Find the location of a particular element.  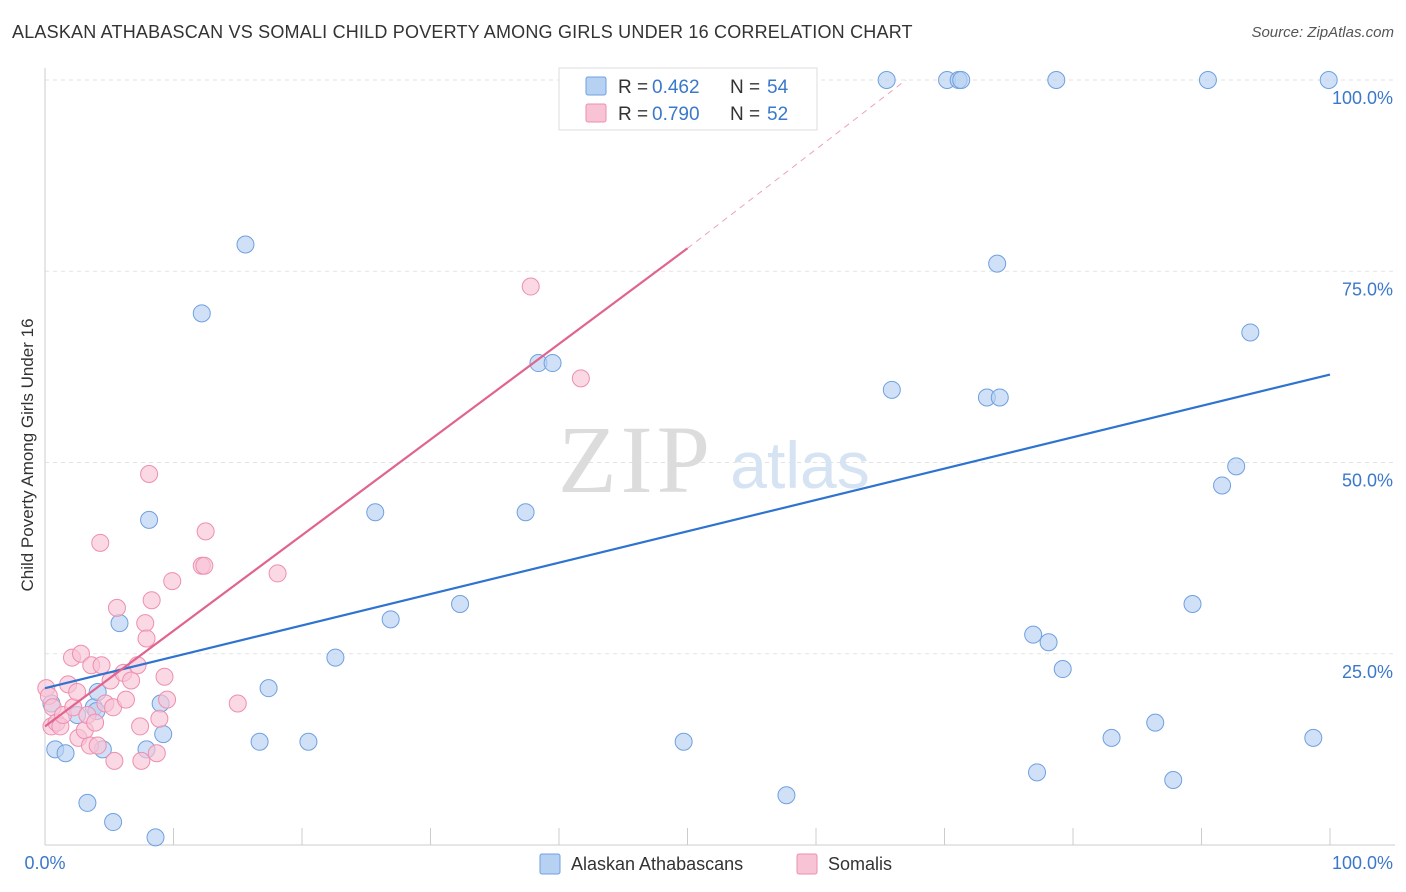

legend-swatch-athabascan is located at coordinates (596, 86).